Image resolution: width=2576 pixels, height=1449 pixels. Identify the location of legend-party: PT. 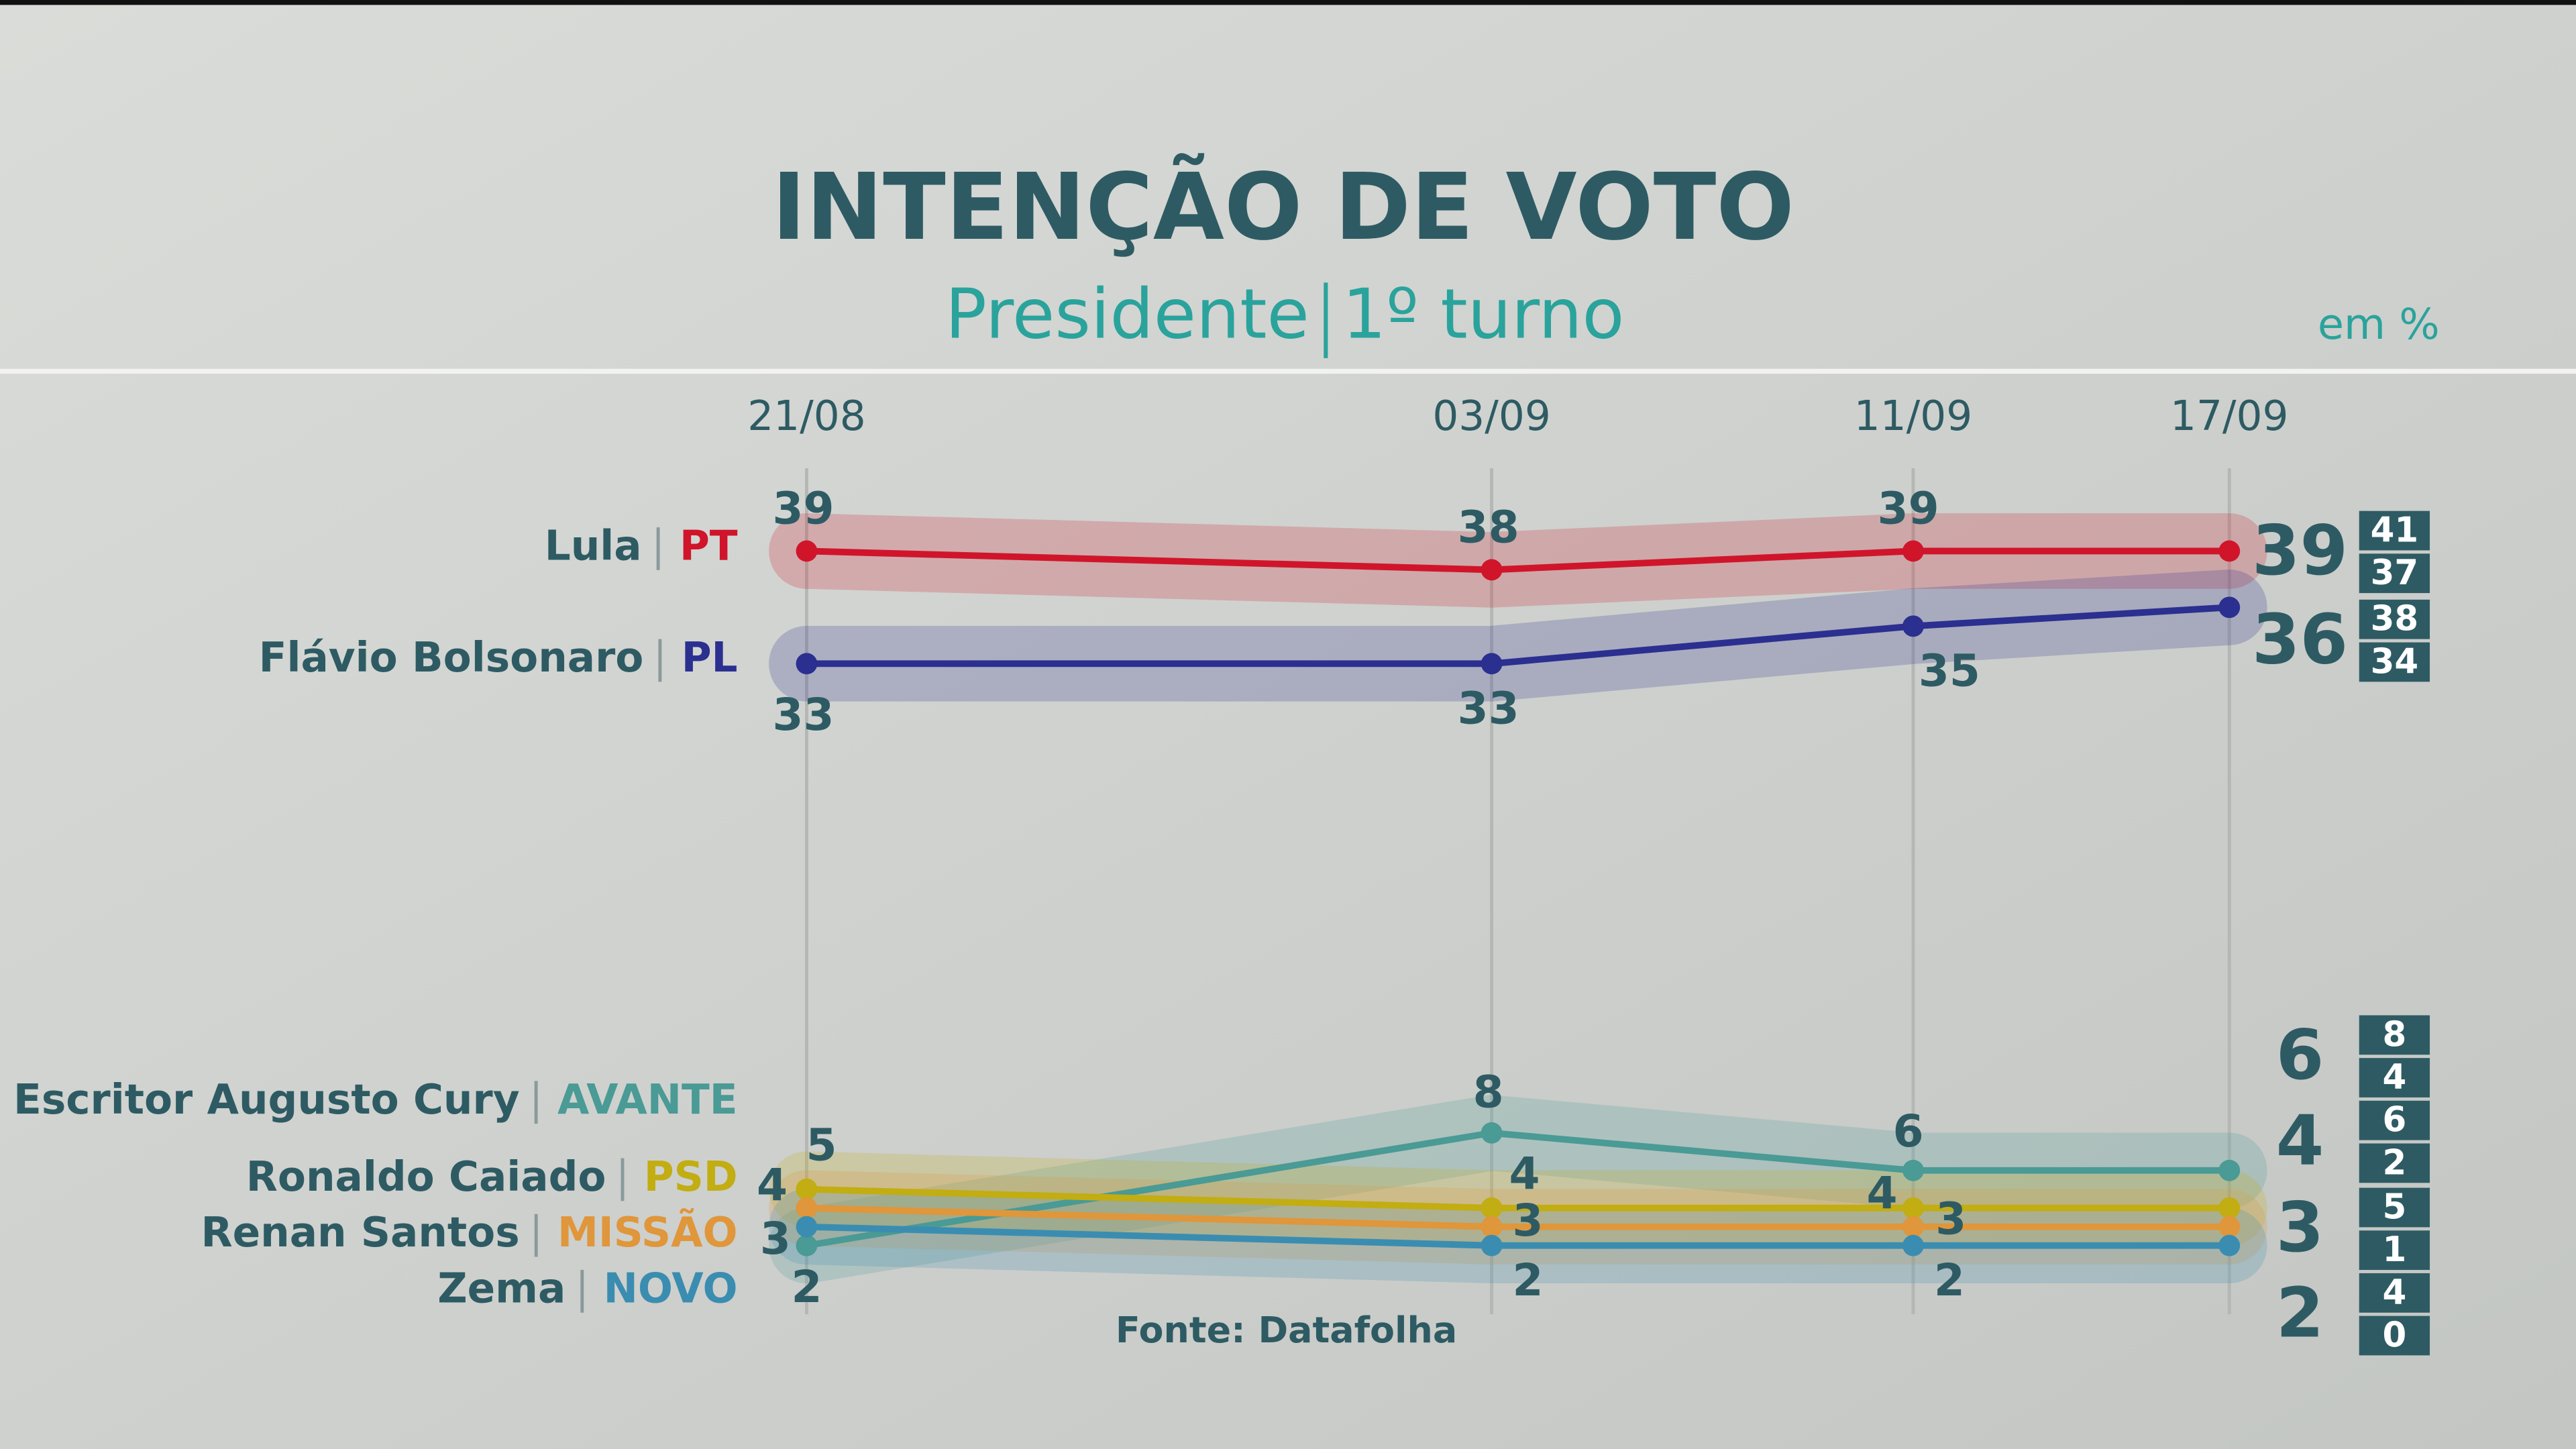
(709, 546).